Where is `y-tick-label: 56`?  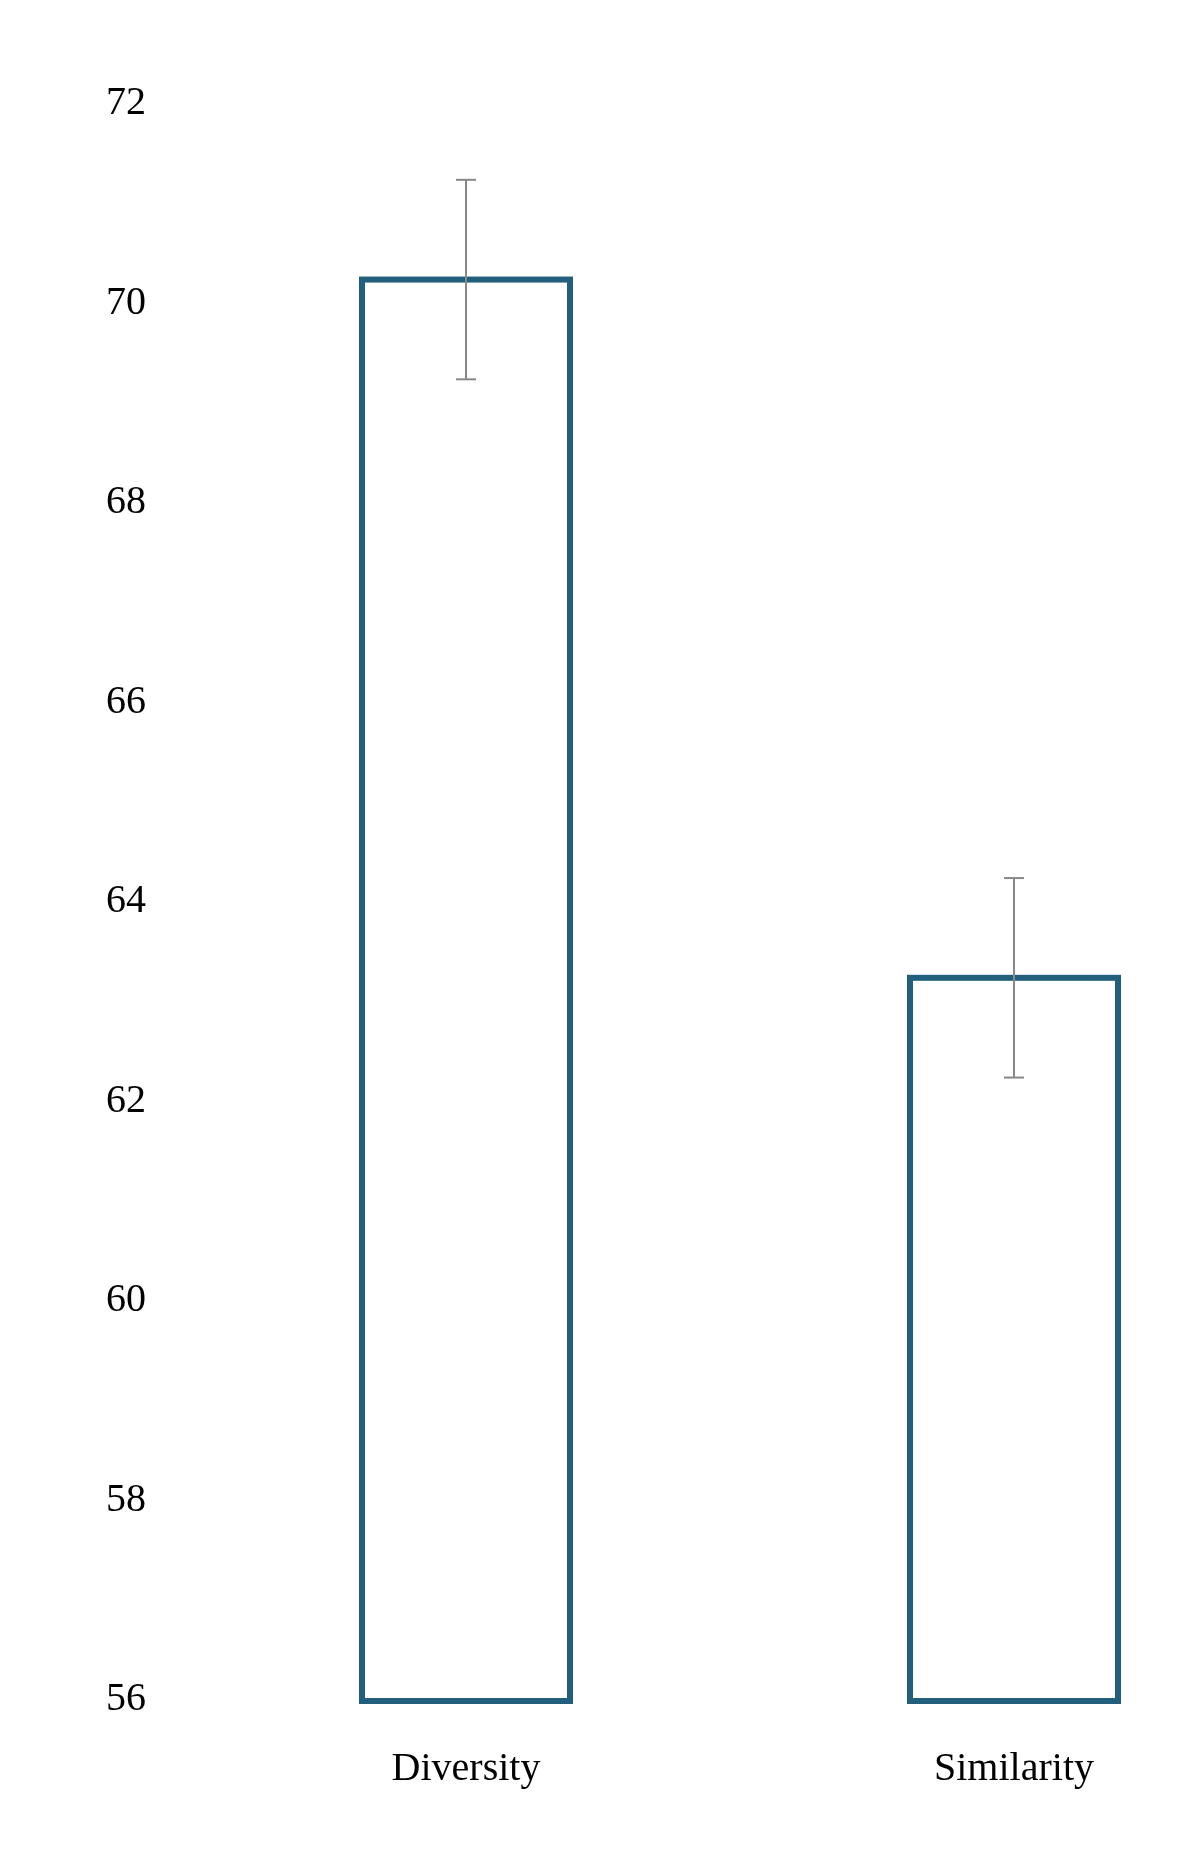
y-tick-label: 56 is located at coordinates (126, 1697).